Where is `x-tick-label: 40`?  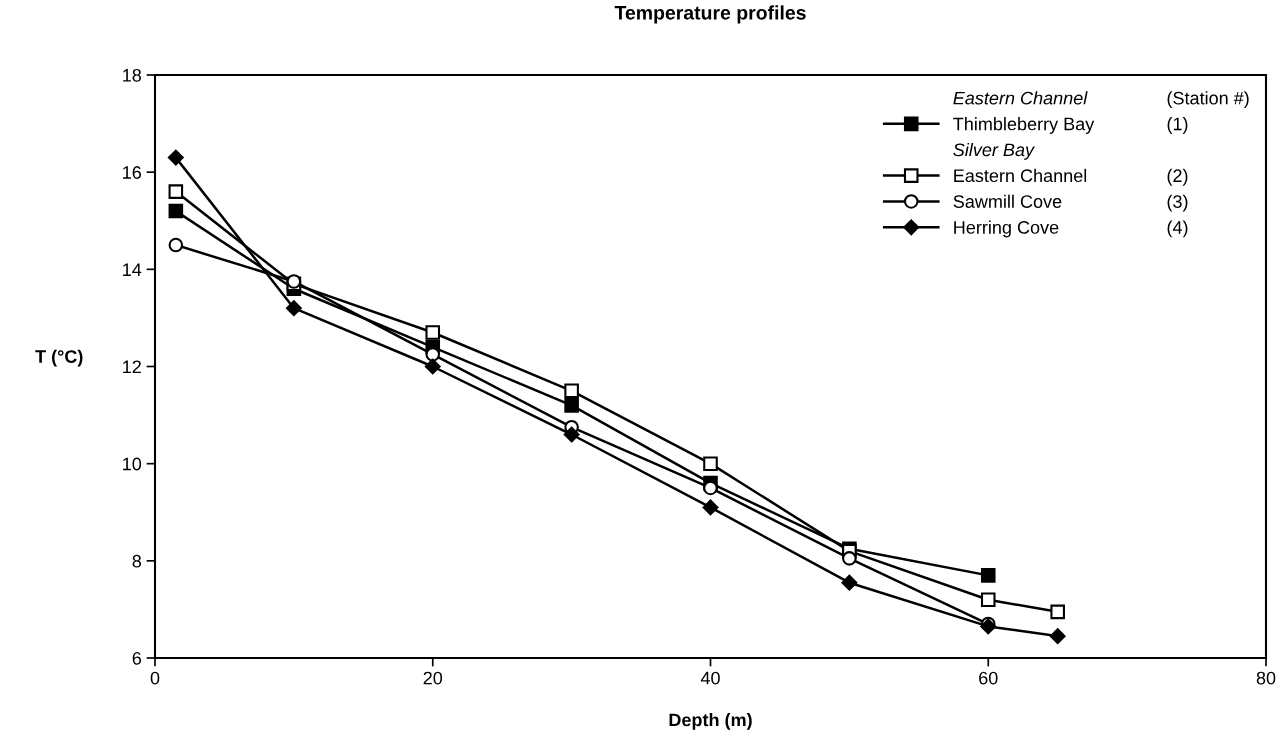
x-tick-label: 40 is located at coordinates (710, 678).